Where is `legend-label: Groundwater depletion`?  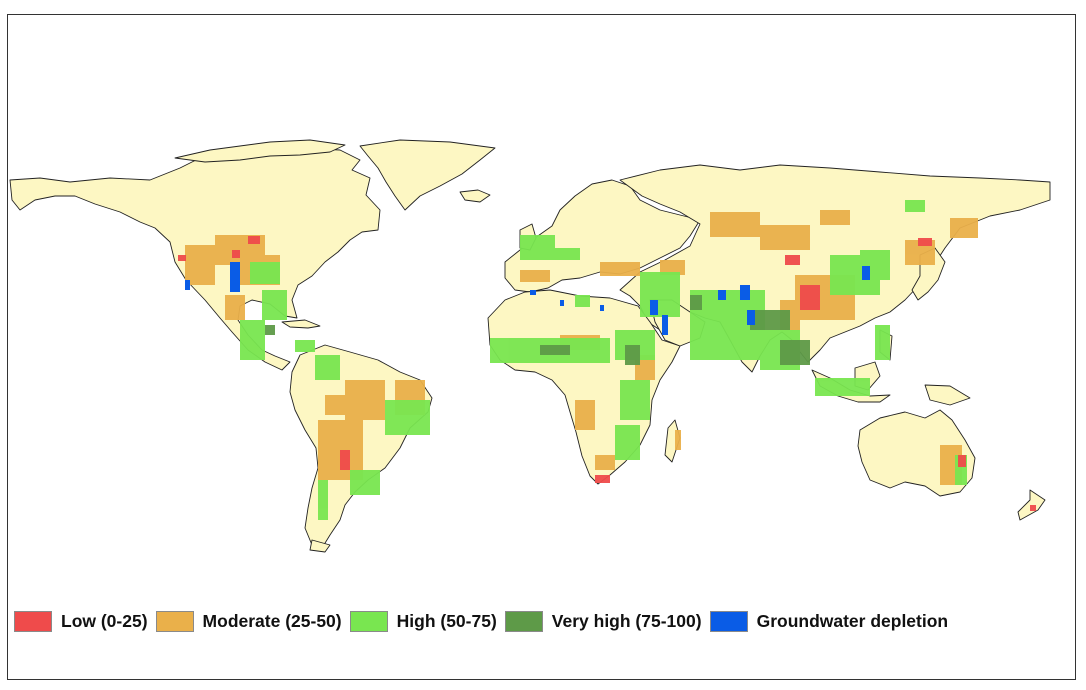
legend-label: Groundwater depletion is located at coordinates (852, 620).